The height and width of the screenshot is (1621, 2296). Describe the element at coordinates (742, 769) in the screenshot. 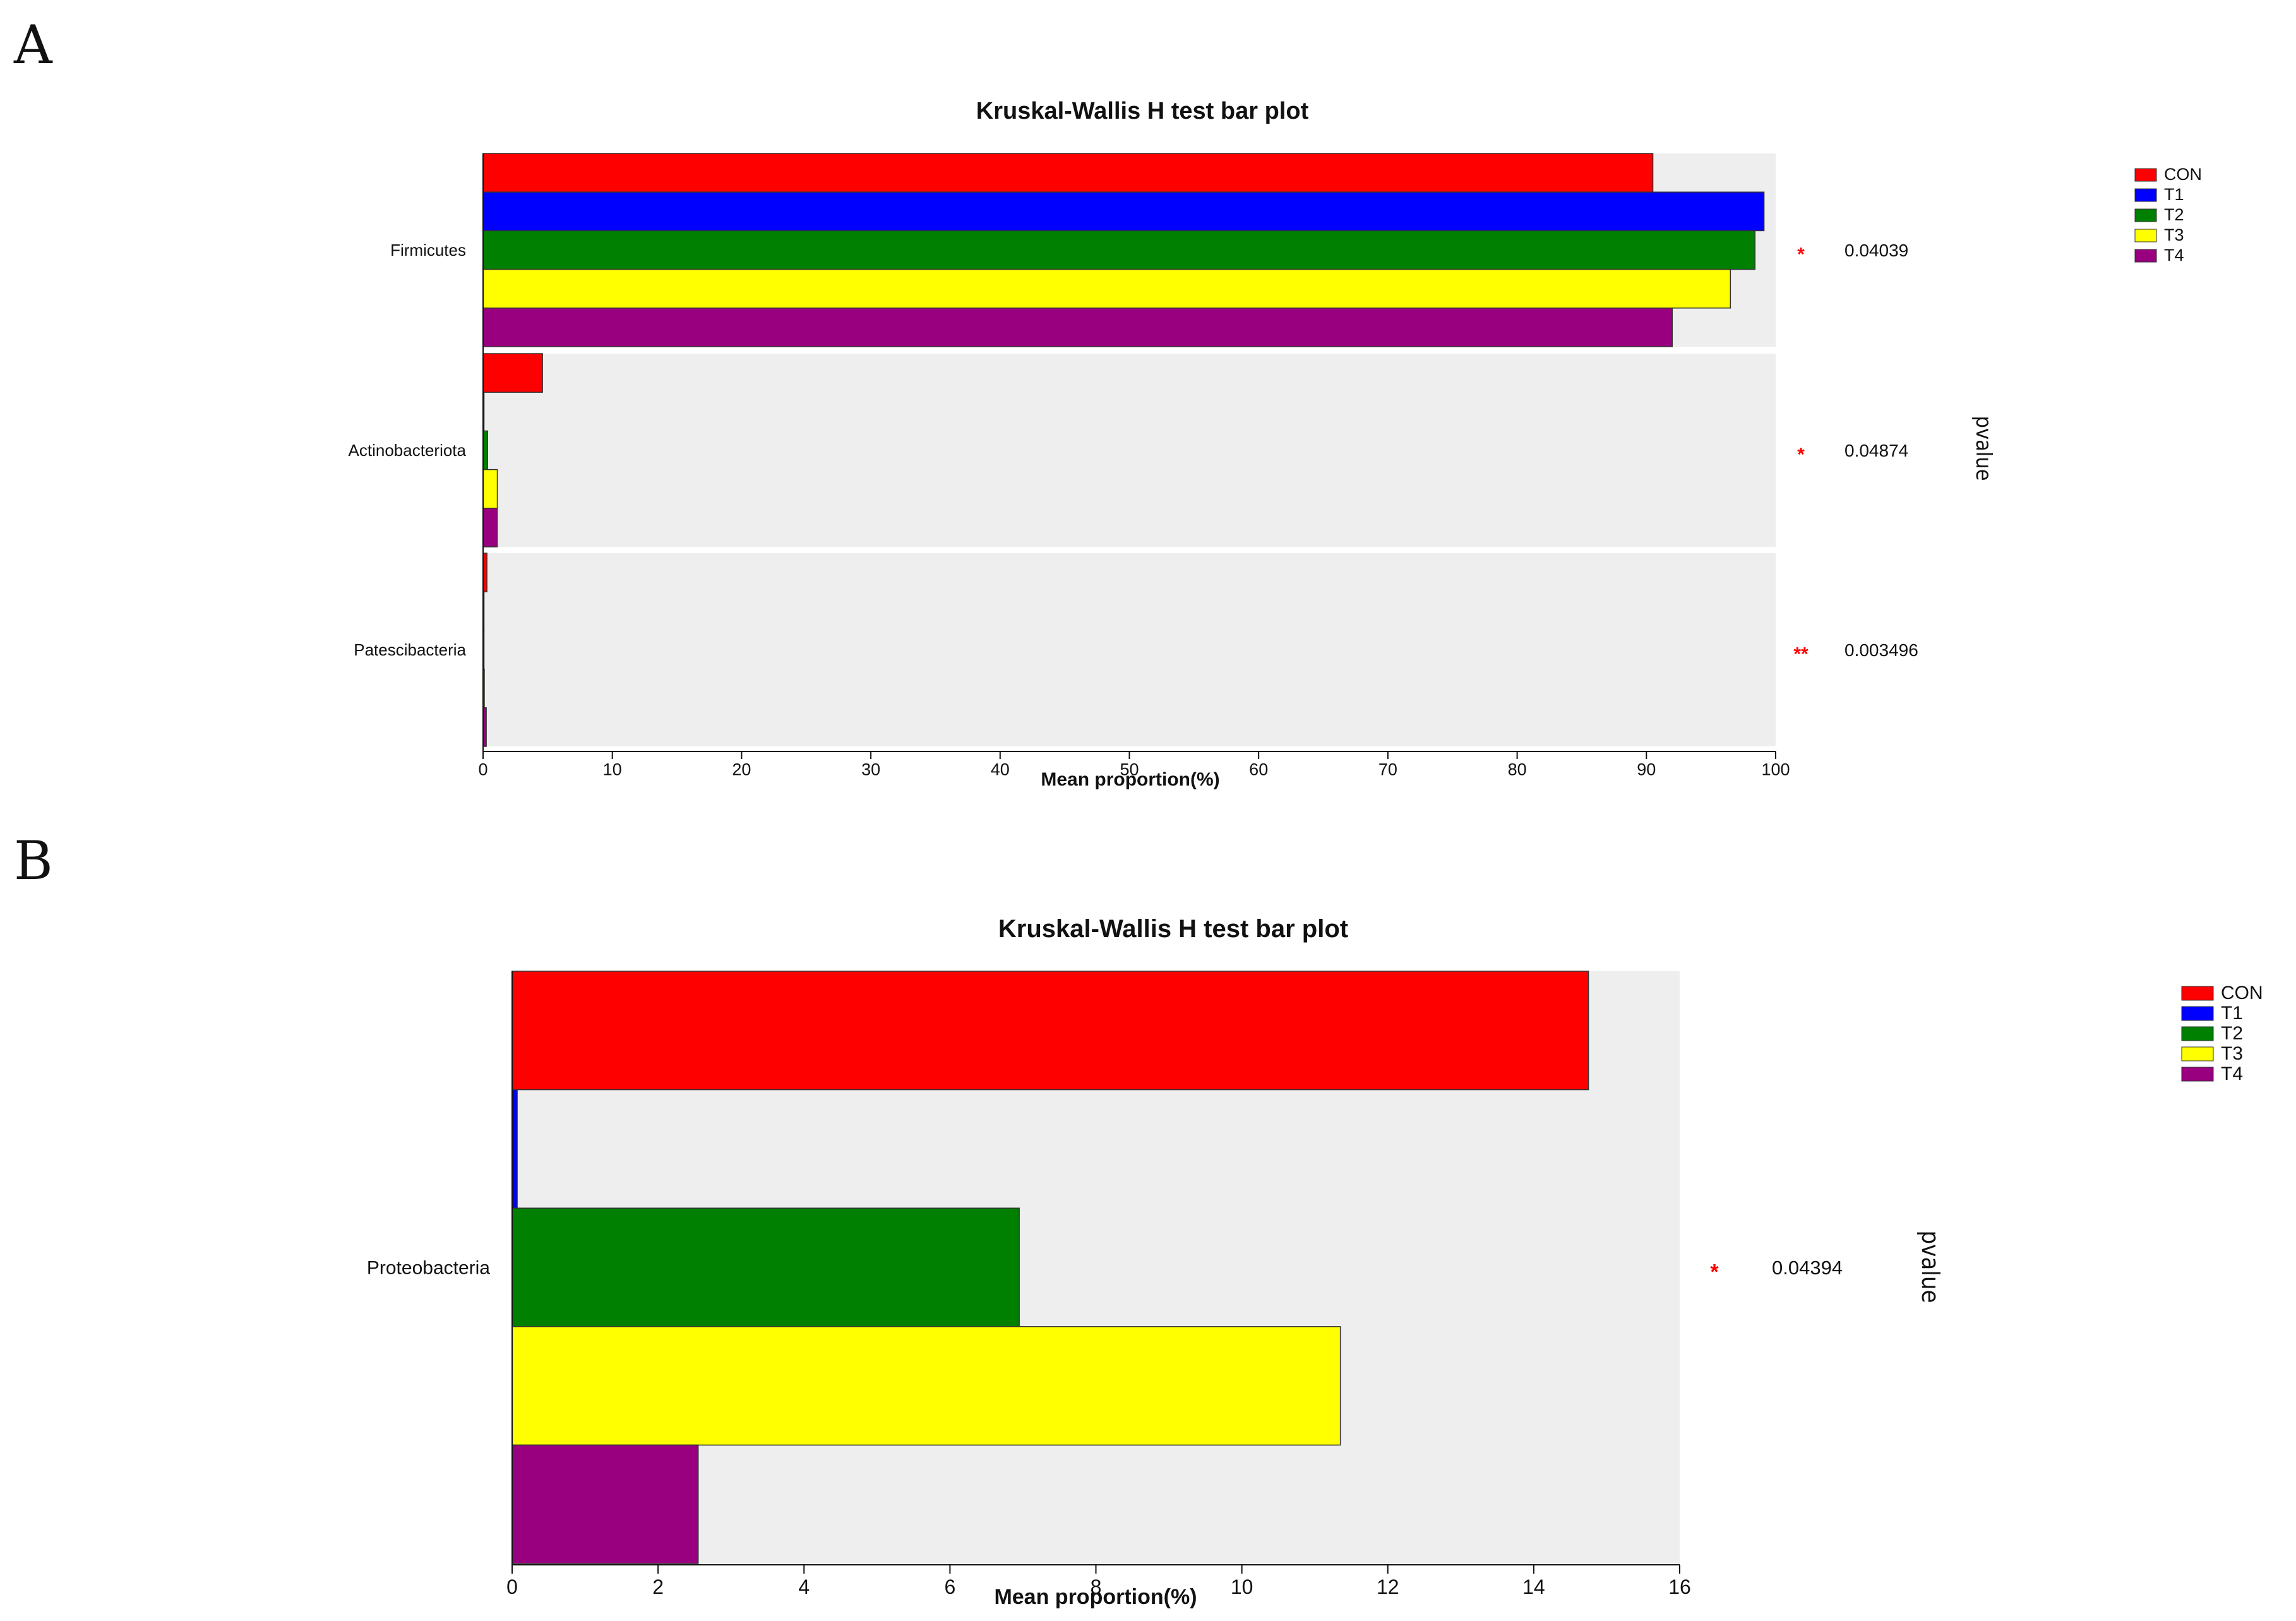

I see `x-tick-label: 20` at that location.